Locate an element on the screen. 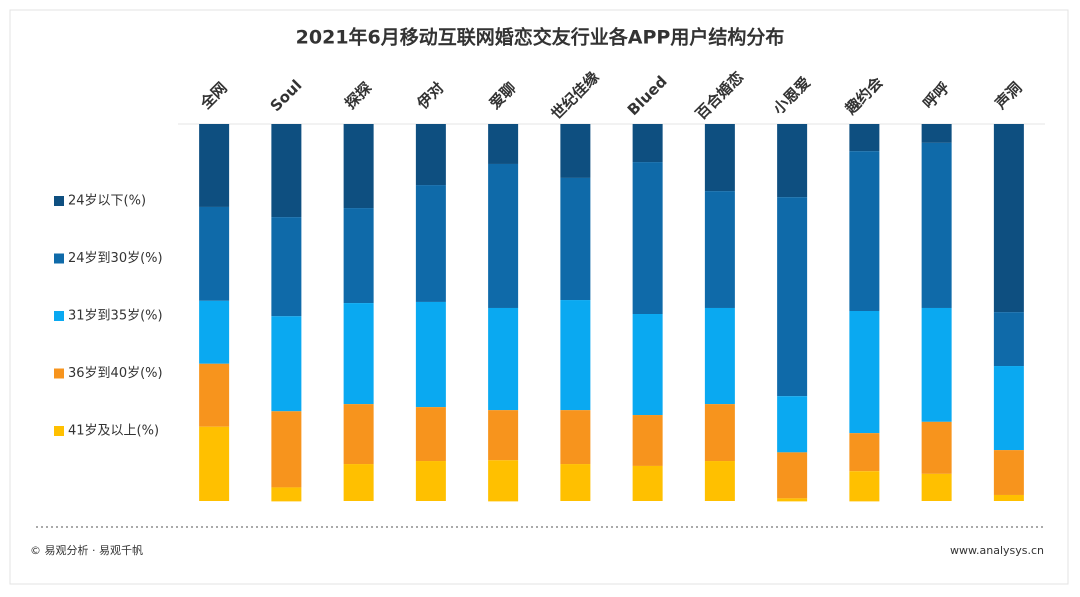 This screenshot has height=597, width=1080. x-tick-label: 爱聊 is located at coordinates (503, 96).